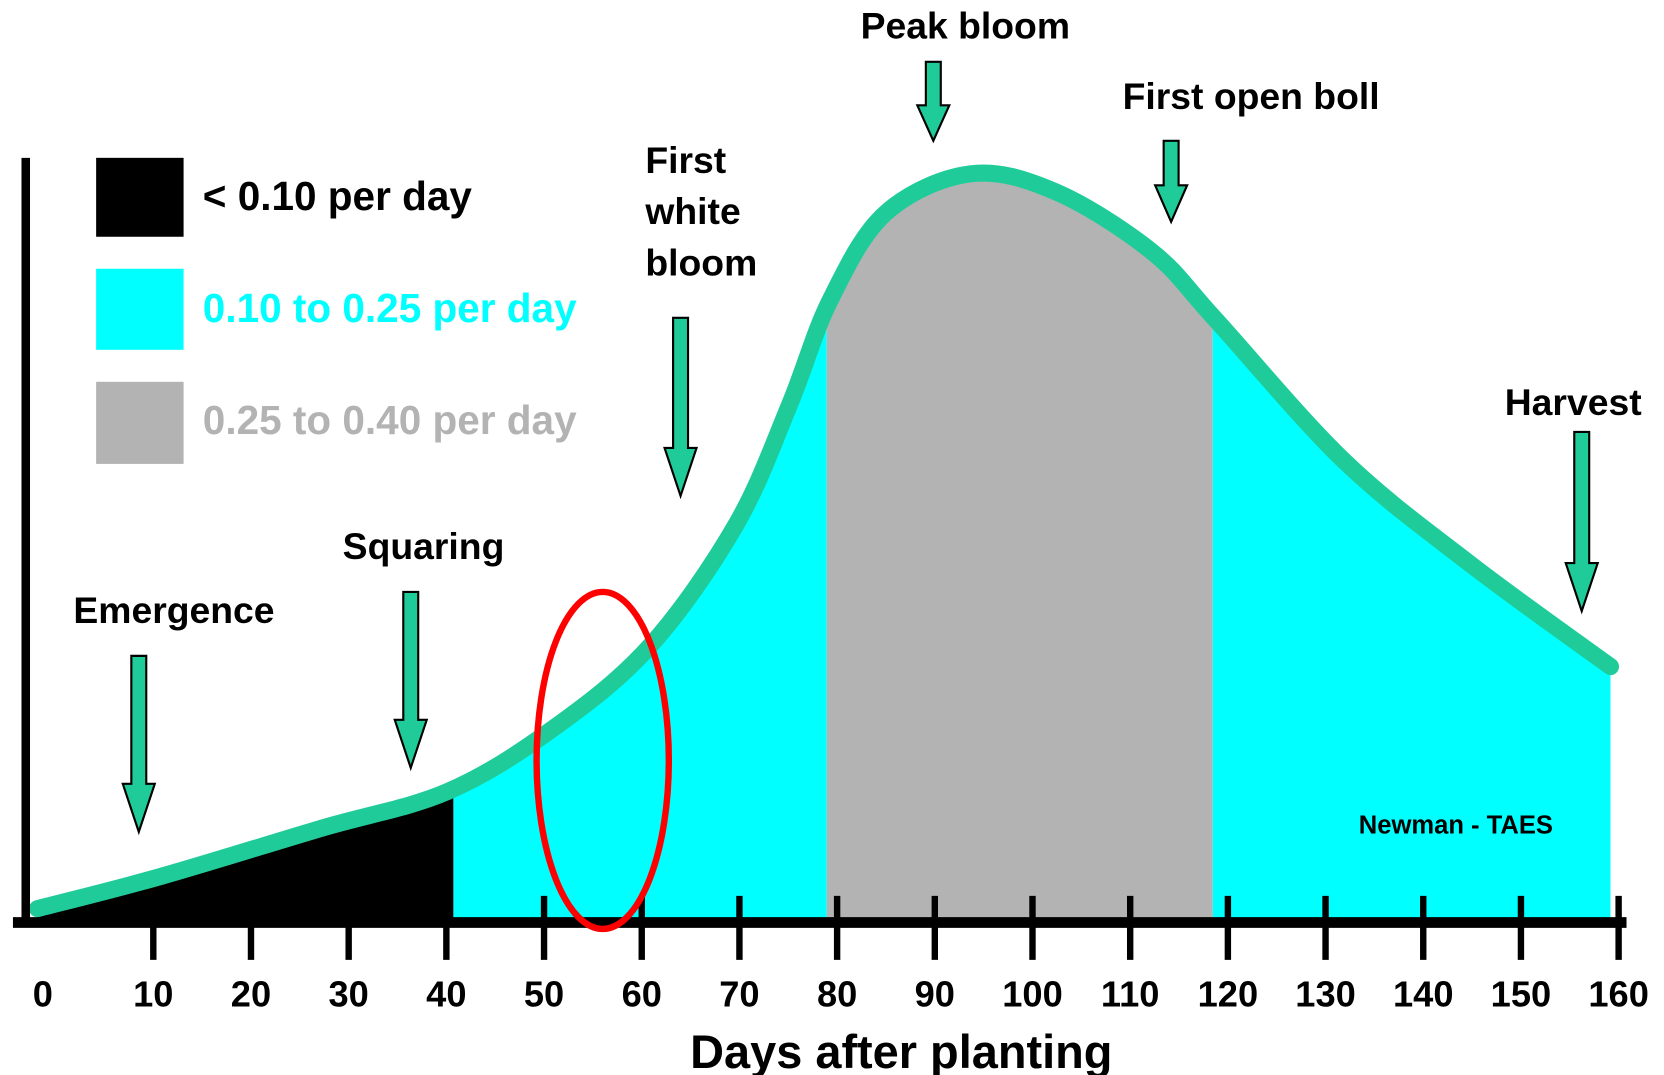  What do you see at coordinates (544, 994) in the screenshot?
I see `x-tick-label: 50` at bounding box center [544, 994].